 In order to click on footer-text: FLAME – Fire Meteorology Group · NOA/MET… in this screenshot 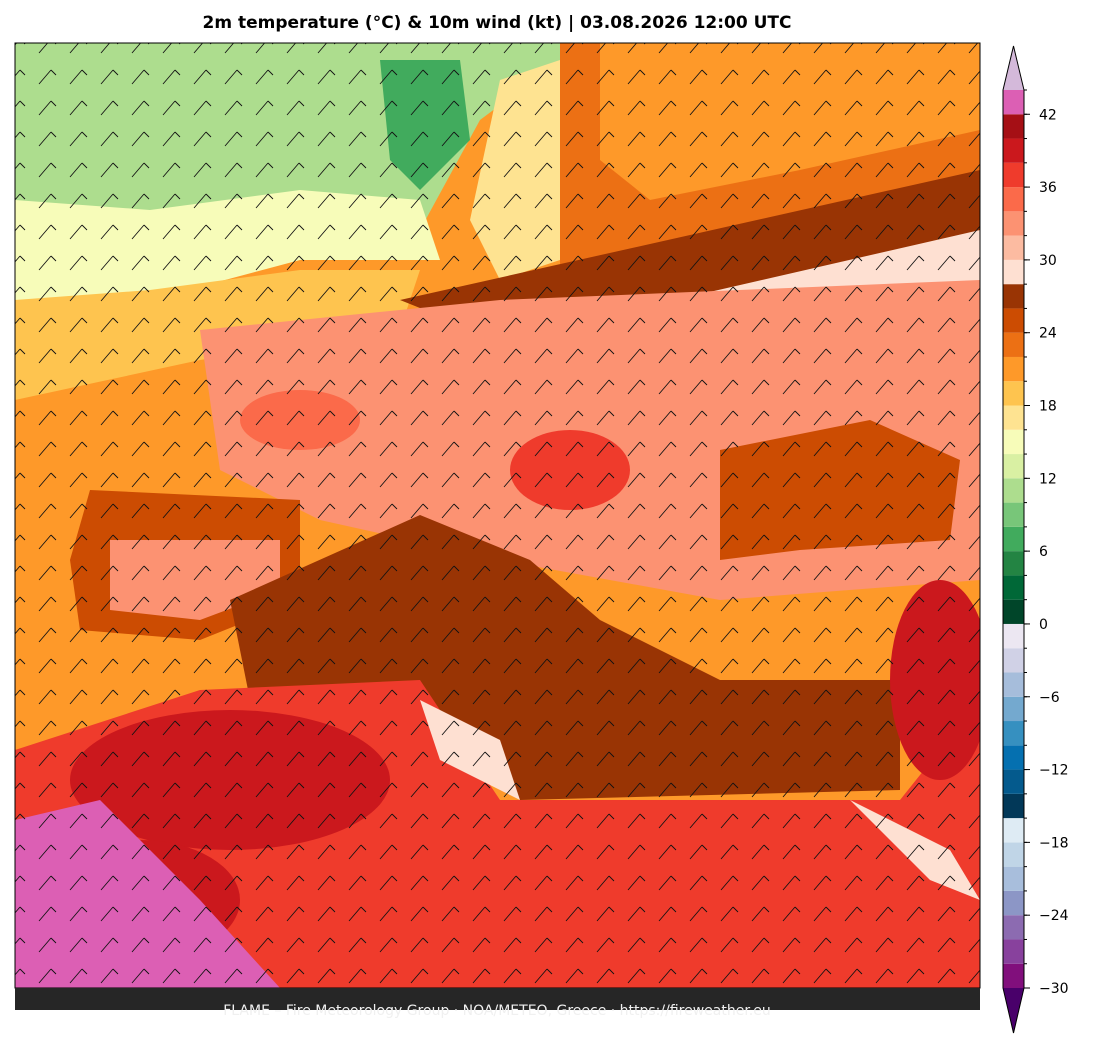, I will do `click(497, 1011)`.